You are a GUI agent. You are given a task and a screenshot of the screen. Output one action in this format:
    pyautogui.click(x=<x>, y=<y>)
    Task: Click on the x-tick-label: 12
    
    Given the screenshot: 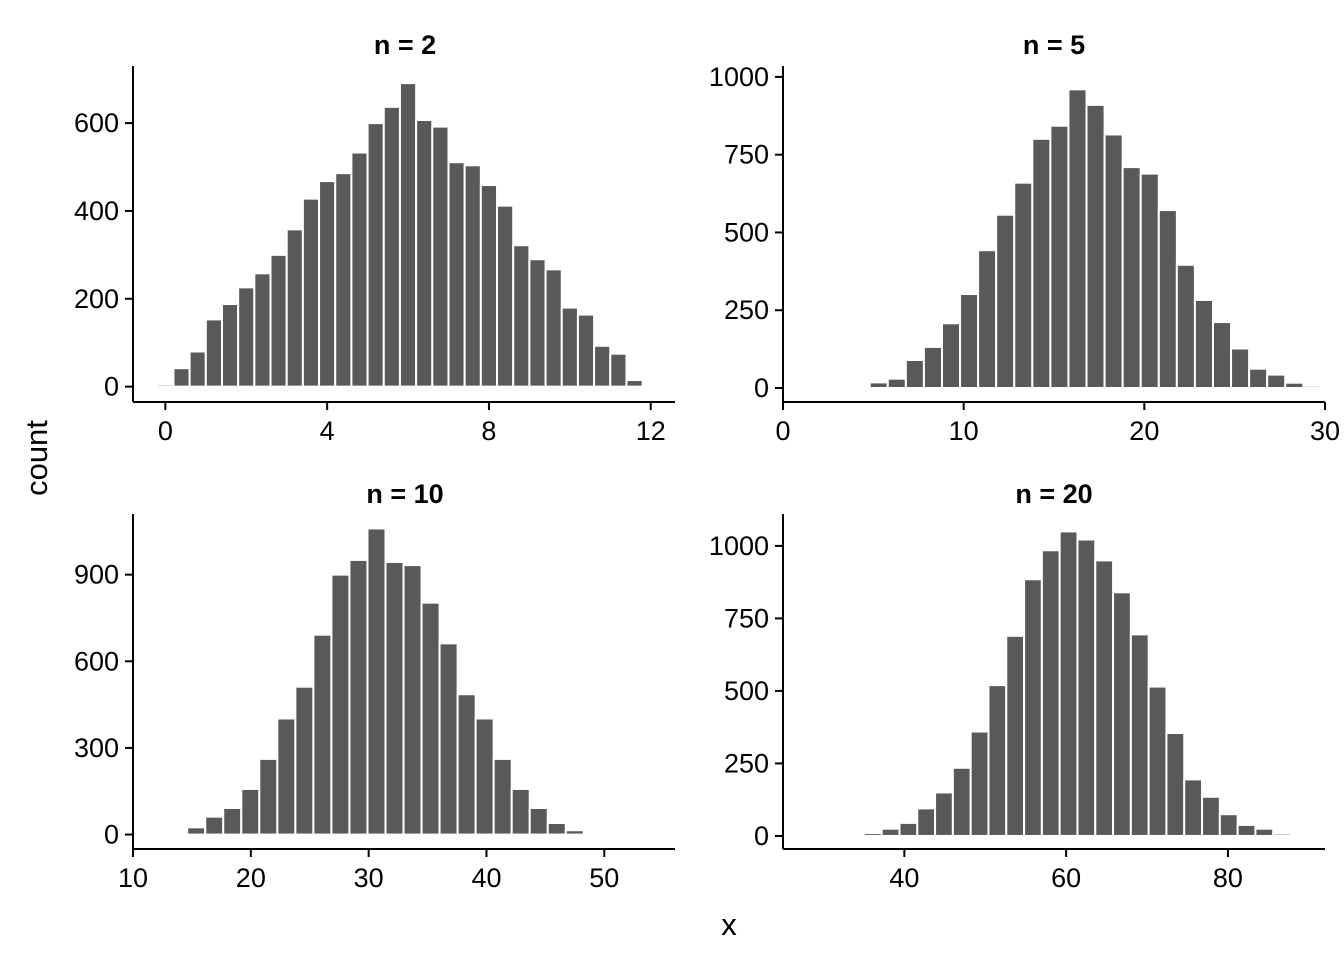 What is the action you would take?
    pyautogui.click(x=651, y=431)
    